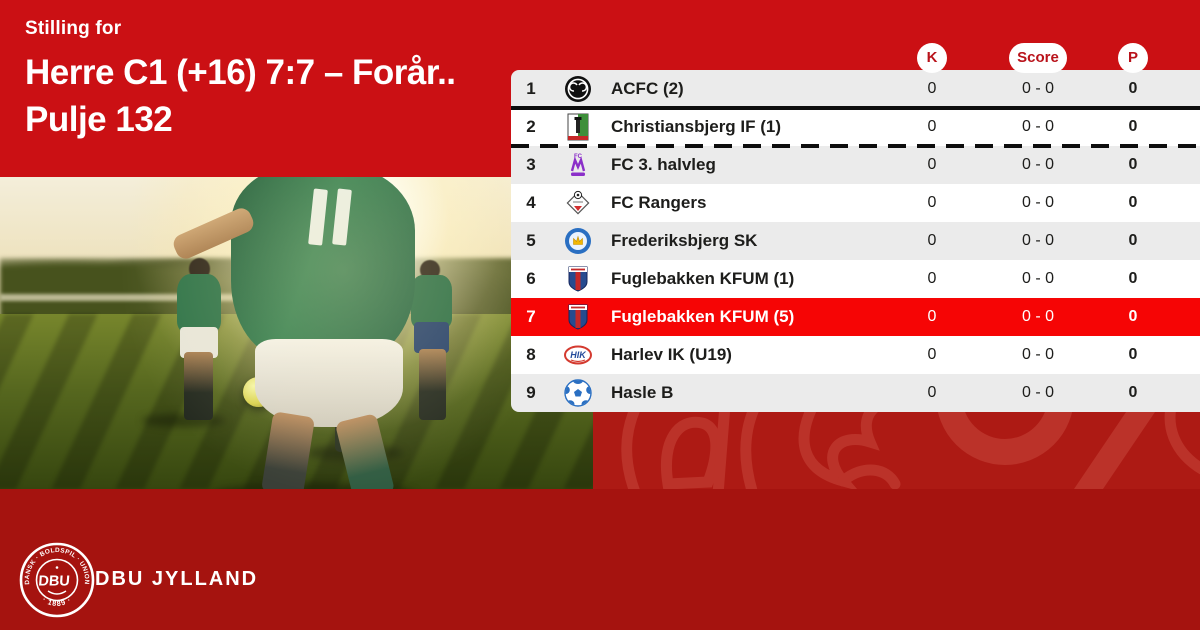  I want to click on photo-shadow, so click(314, 485).